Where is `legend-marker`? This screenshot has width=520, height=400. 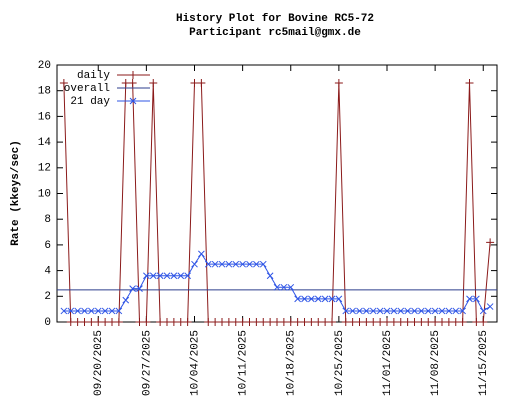
legend-marker is located at coordinates (133, 75).